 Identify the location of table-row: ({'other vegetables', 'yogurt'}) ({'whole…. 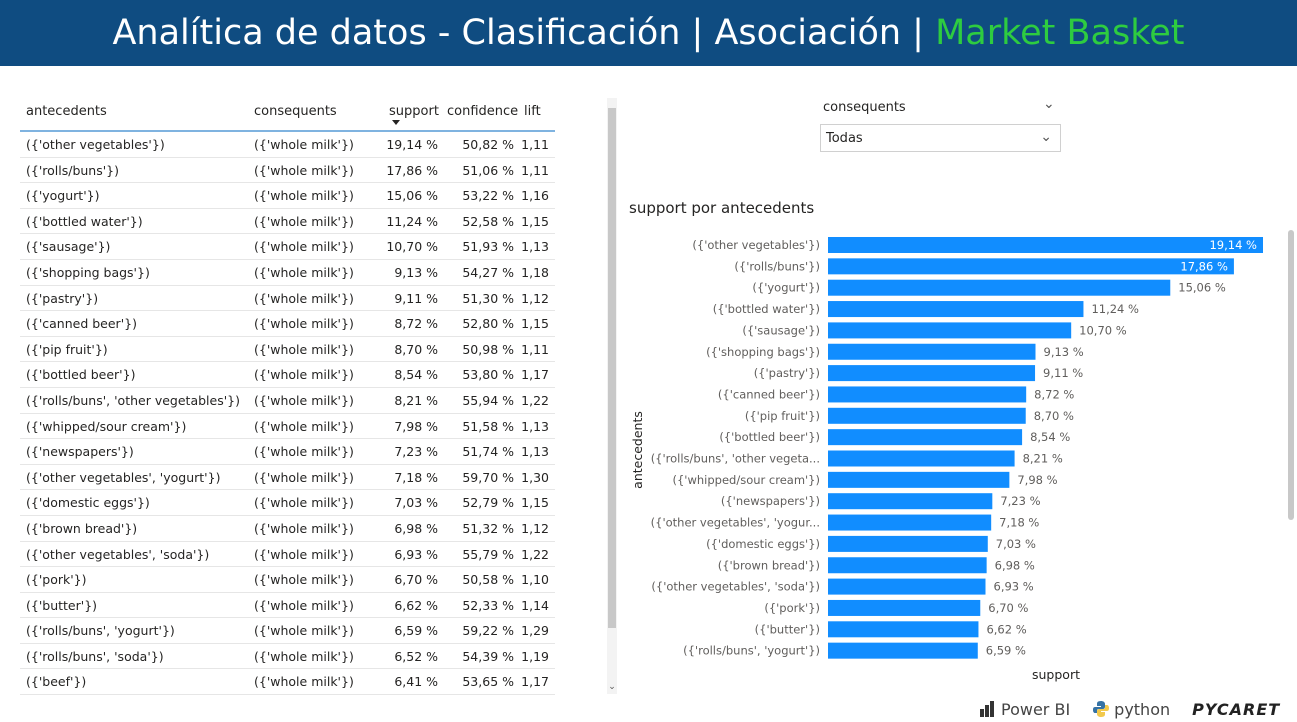
(287, 478).